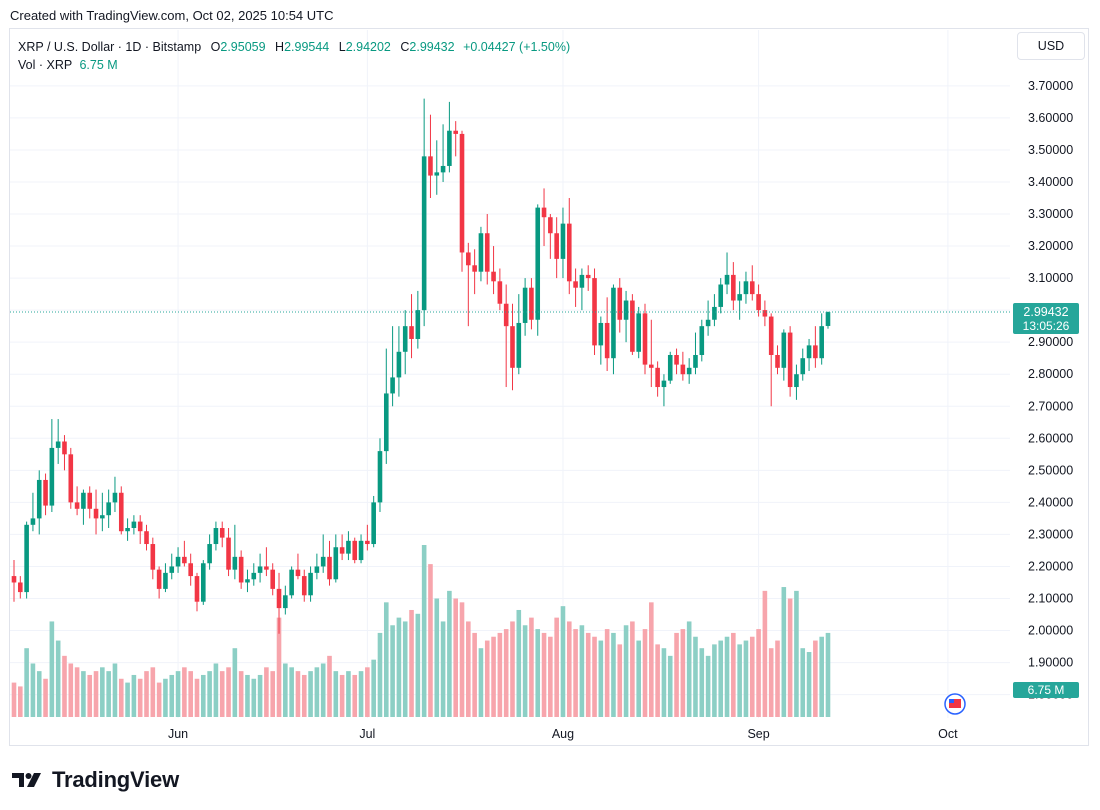 This screenshot has width=1100, height=810. Describe the element at coordinates (1046, 318) in the screenshot. I see `last-price-badge` at that location.